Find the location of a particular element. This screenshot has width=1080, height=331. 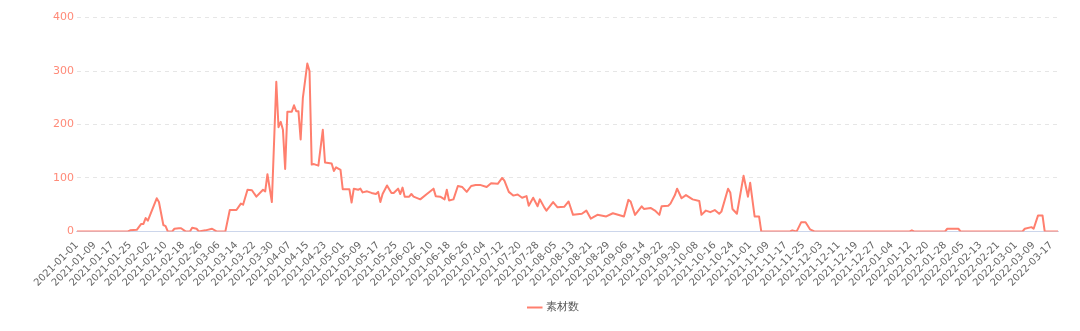

y-tick-label: 0 is located at coordinates (70, 231).